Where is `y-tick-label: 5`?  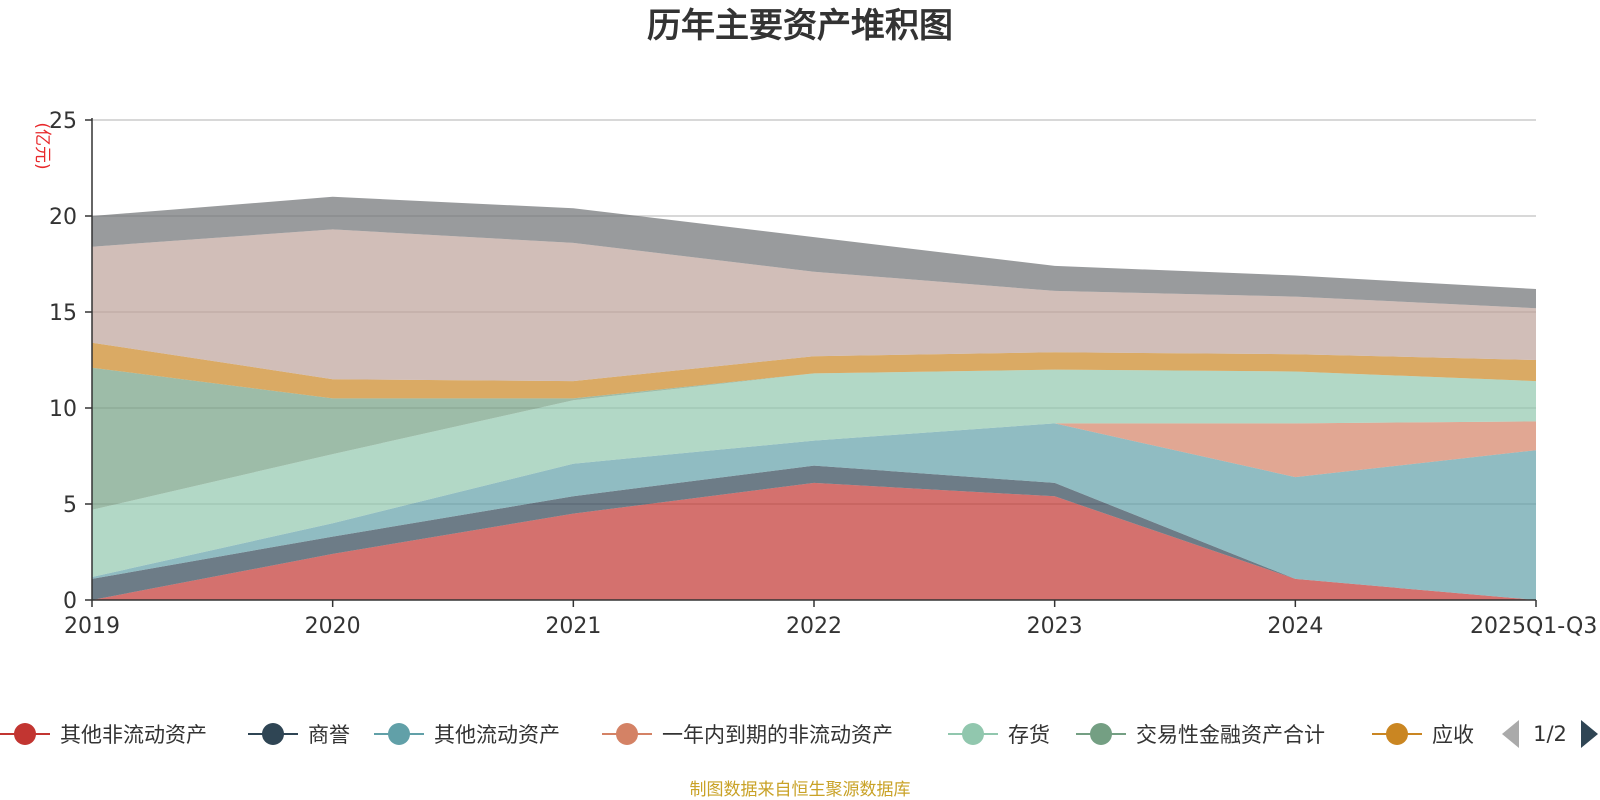 y-tick-label: 5 is located at coordinates (70, 505).